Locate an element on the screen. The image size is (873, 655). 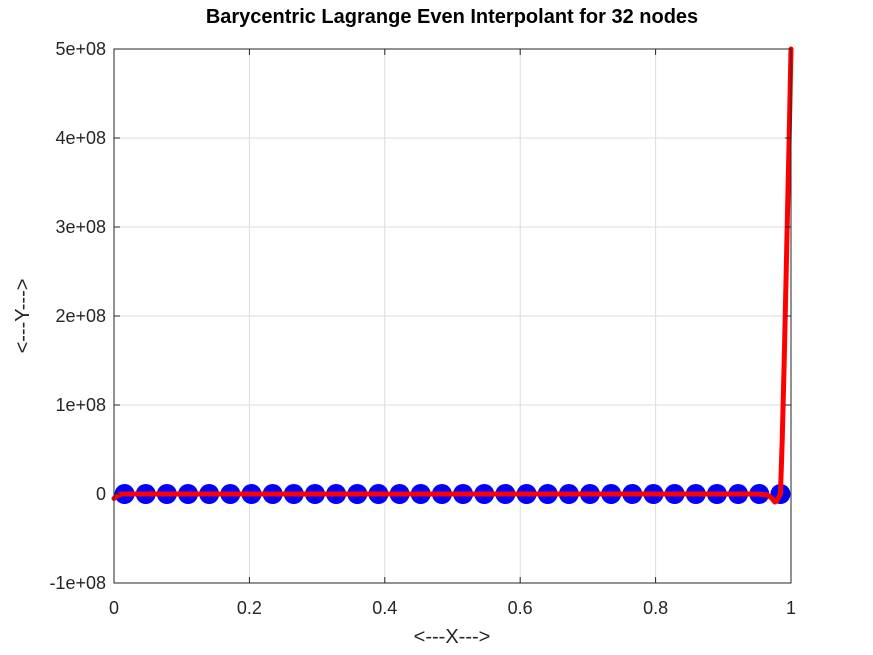
x-tick-label: 0 is located at coordinates (114, 608).